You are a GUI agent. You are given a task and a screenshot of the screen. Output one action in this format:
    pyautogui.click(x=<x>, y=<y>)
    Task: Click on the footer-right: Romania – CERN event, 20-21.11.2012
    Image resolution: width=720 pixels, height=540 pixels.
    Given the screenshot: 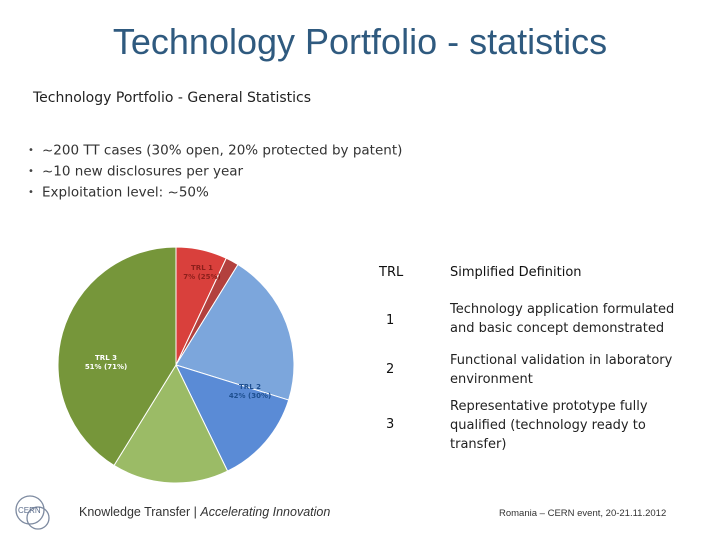 What is the action you would take?
    pyautogui.click(x=583, y=513)
    